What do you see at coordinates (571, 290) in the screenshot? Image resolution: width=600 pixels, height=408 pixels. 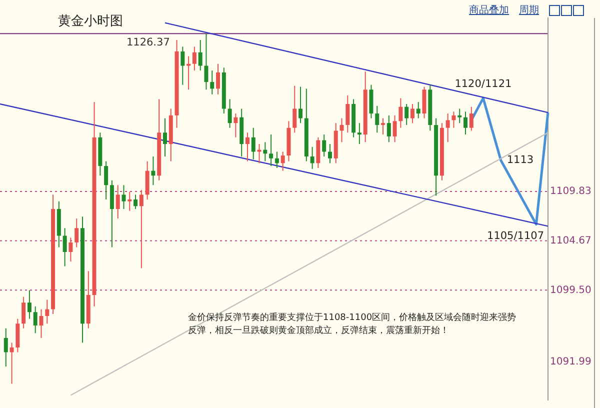 I see `y-tick-label: 1099.50` at bounding box center [571, 290].